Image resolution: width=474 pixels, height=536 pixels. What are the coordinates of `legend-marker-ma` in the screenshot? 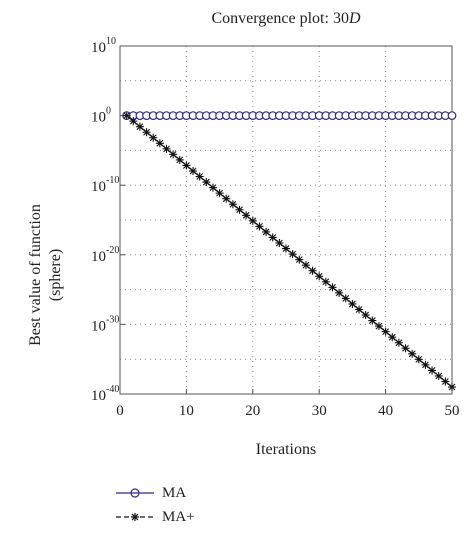 It's located at (135, 493).